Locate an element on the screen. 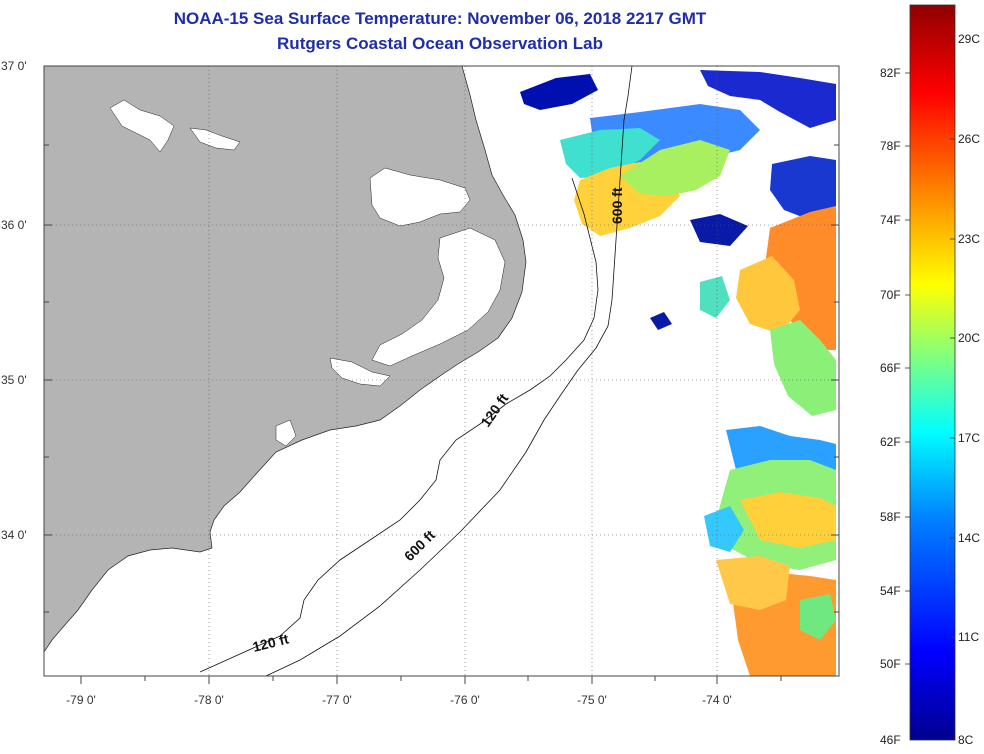 The width and height of the screenshot is (984, 754). cb-c-11: 11C is located at coordinates (968, 637).